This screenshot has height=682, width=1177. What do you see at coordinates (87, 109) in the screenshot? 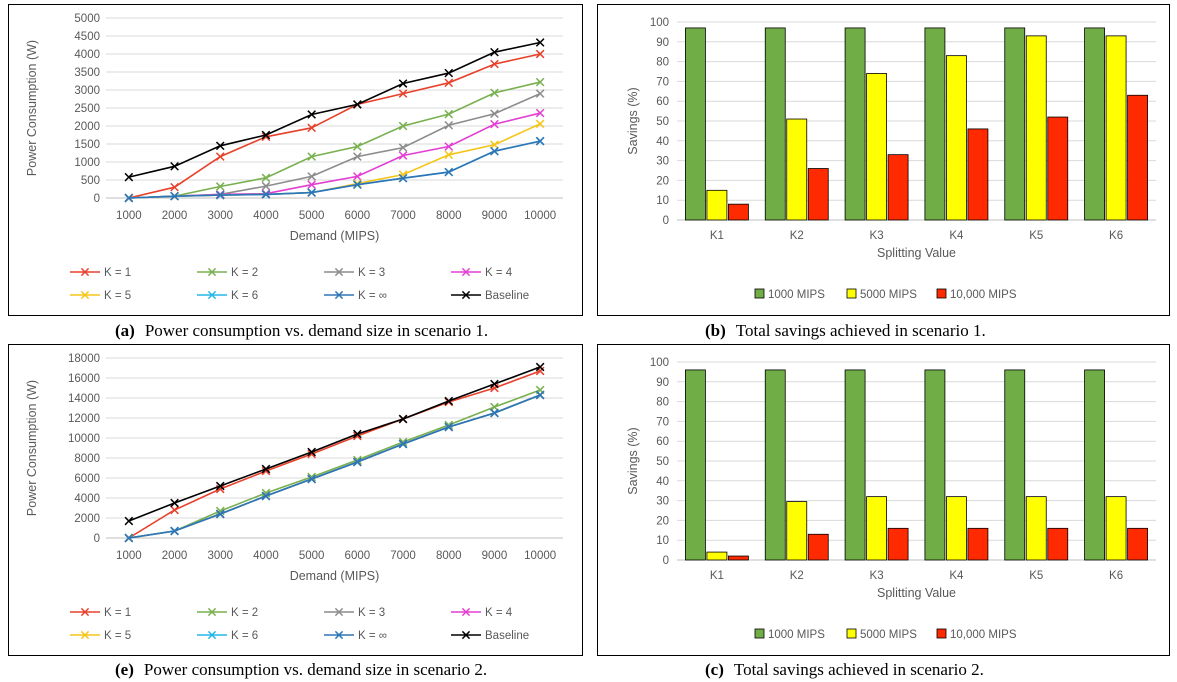
I see `y-tick-label: 2500` at bounding box center [87, 109].